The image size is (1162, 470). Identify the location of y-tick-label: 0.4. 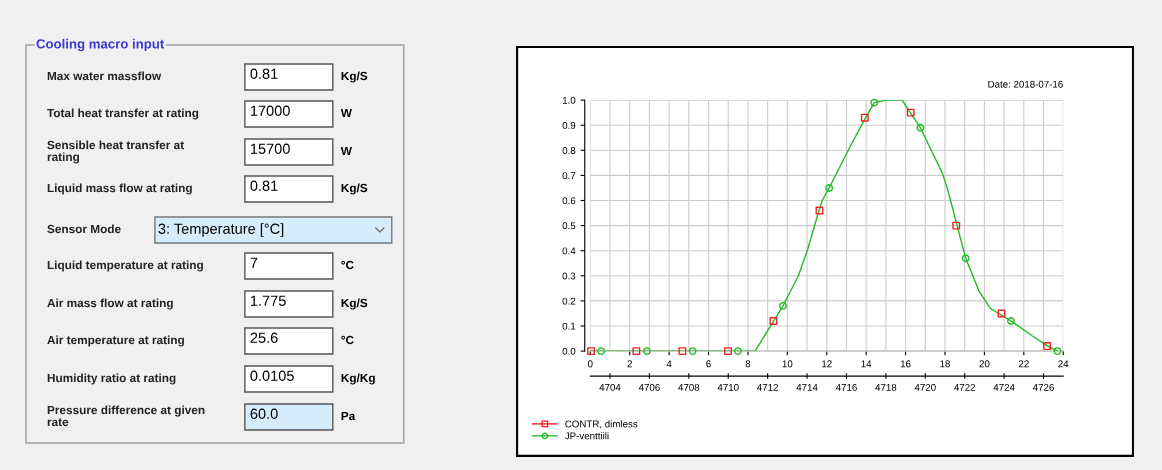
(569, 251).